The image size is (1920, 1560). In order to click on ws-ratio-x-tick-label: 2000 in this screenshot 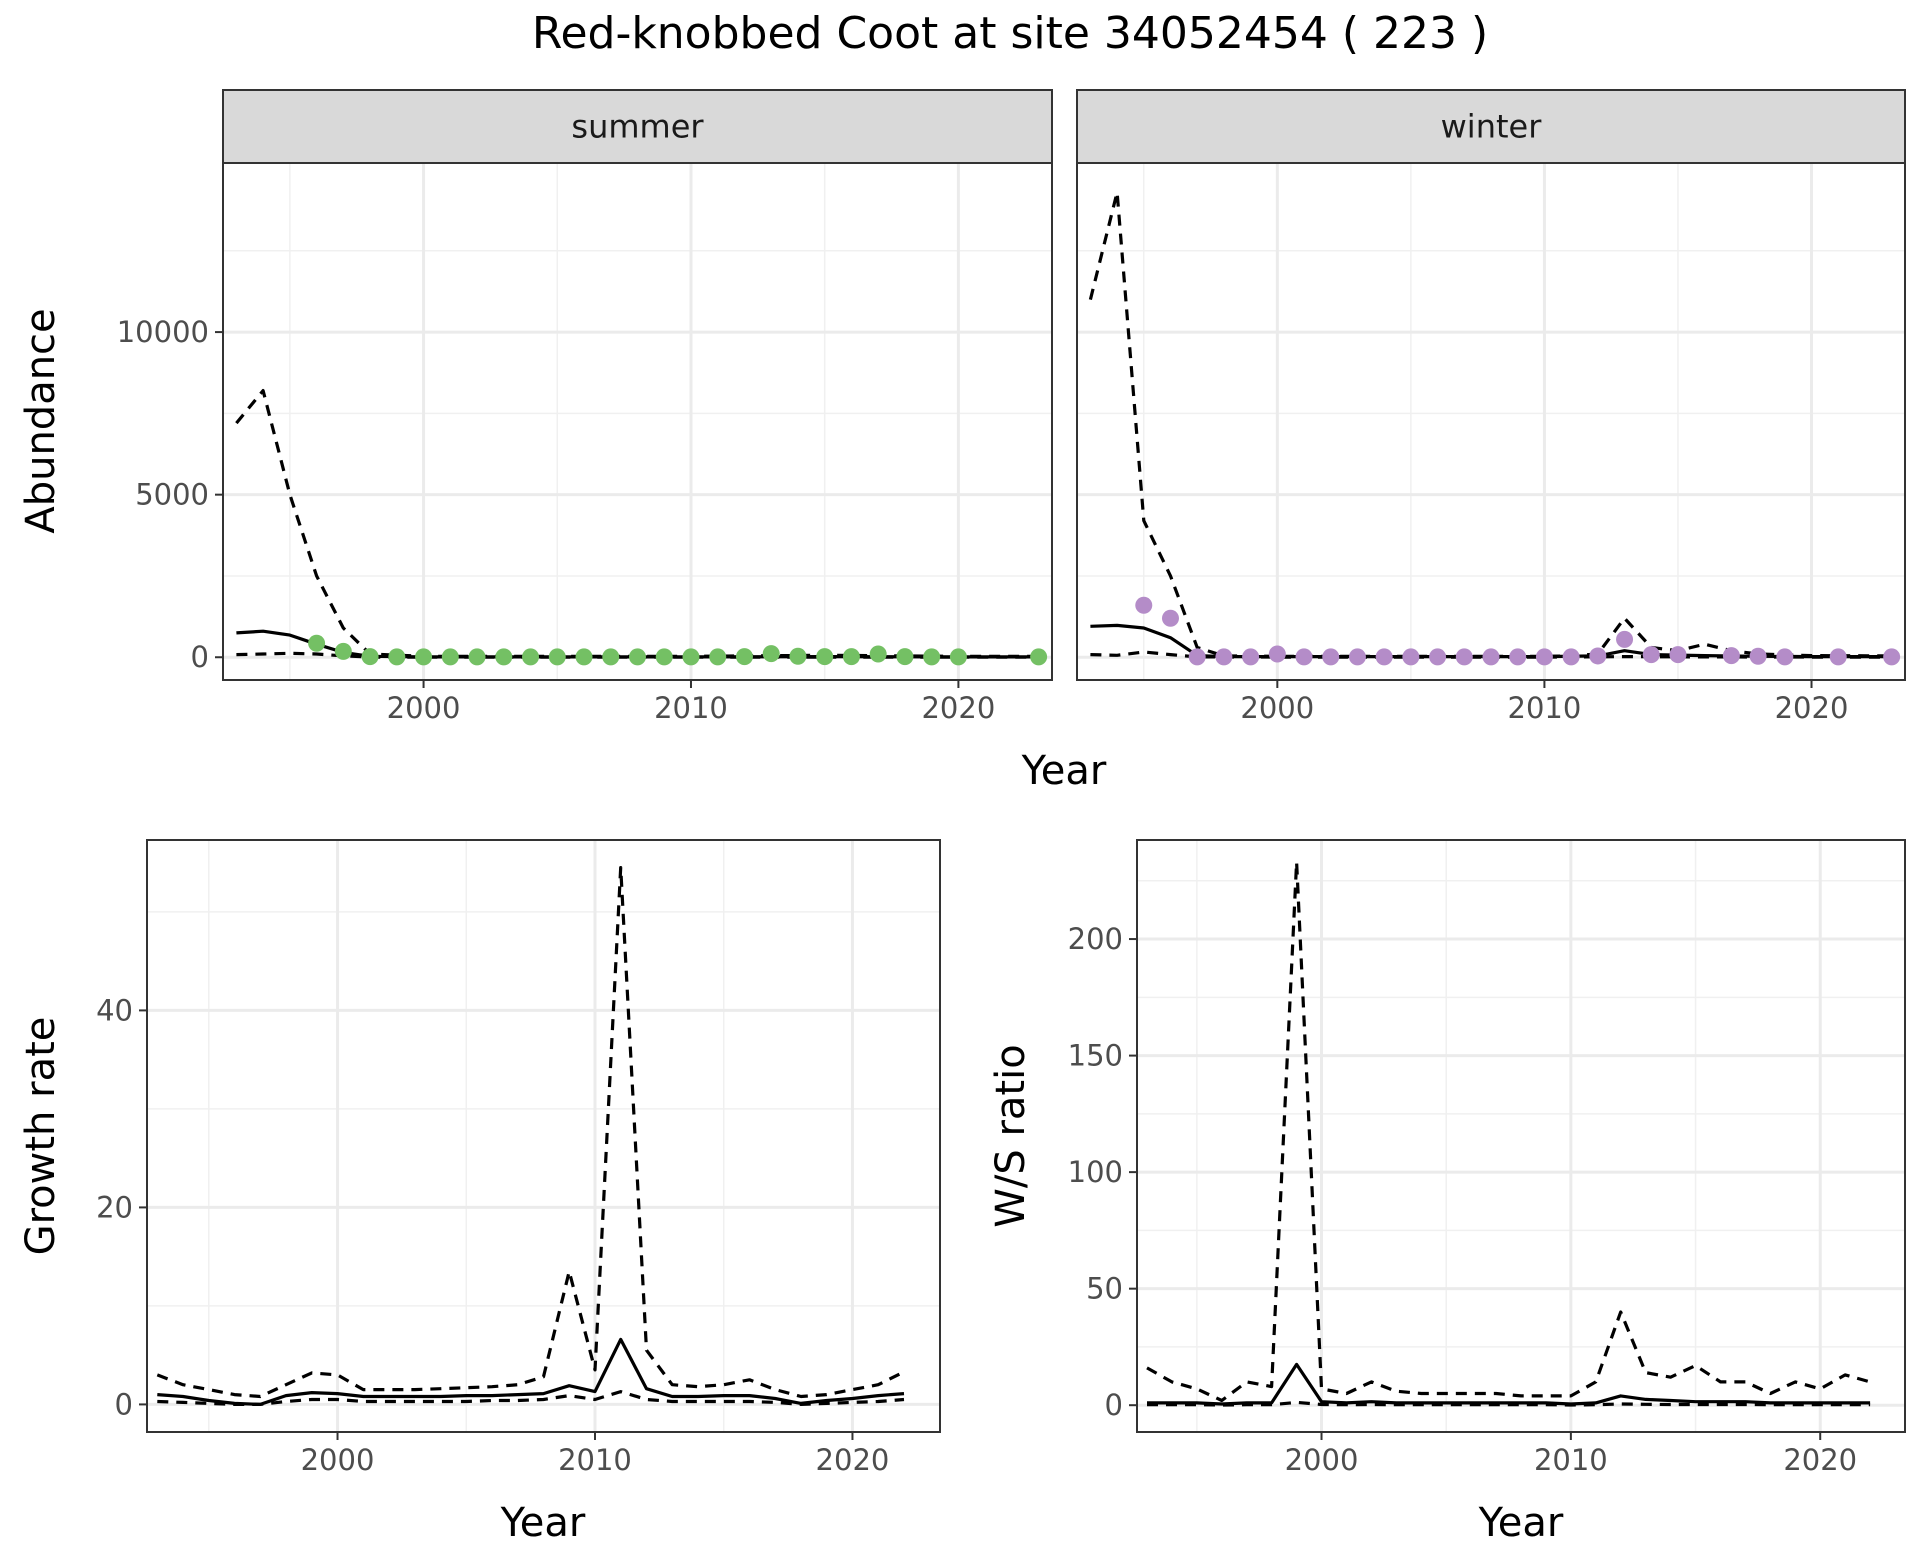, I will do `click(1322, 1460)`.